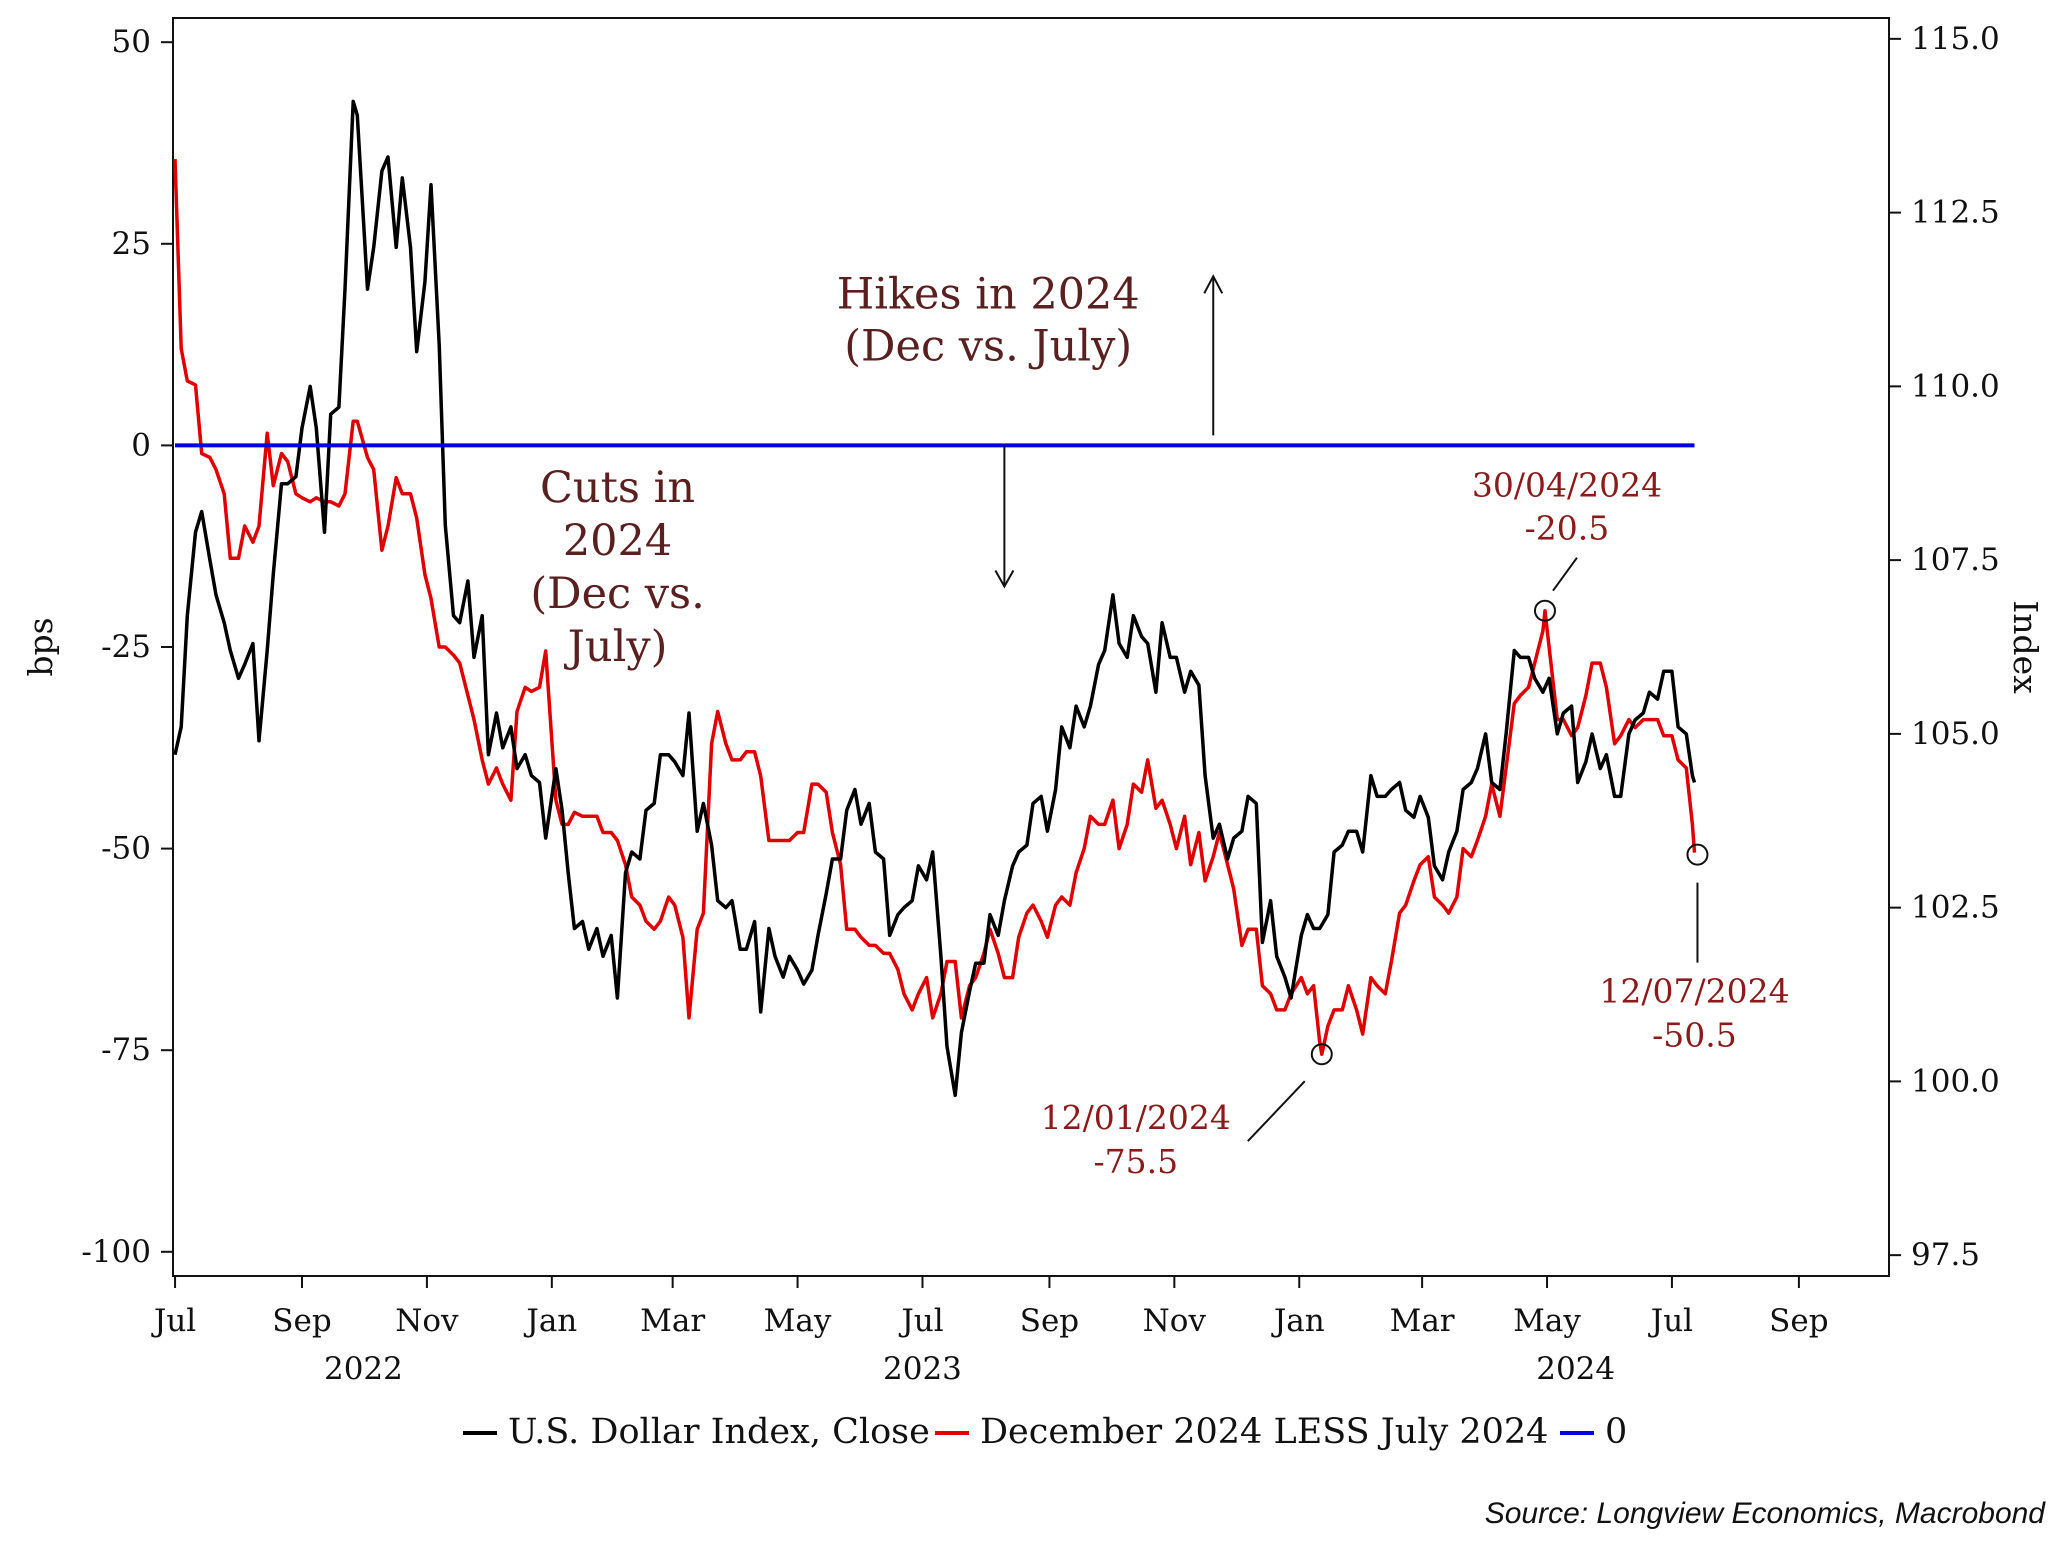  I want to click on right-tick-label: 112.5, so click(1955, 213).